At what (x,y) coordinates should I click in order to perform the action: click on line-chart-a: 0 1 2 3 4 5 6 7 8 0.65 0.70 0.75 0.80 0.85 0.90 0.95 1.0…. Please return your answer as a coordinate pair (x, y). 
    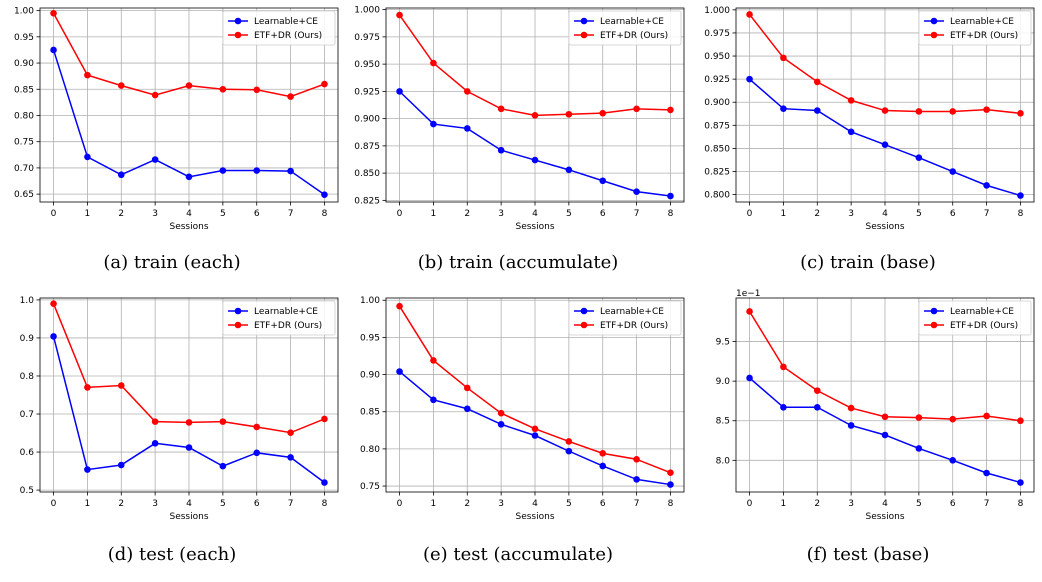
    Looking at the image, I should click on (176, 119).